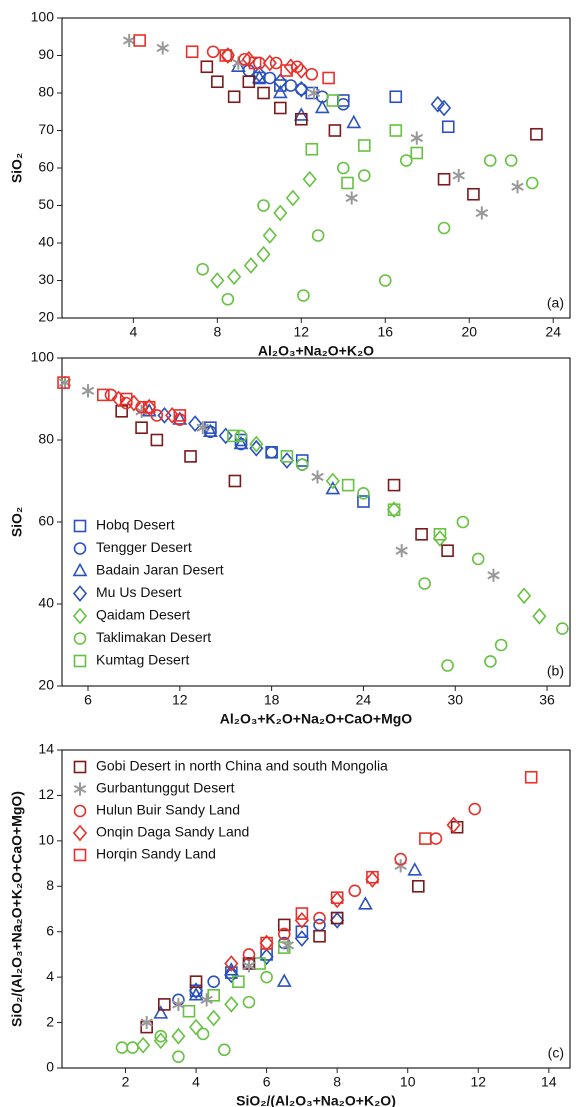 This screenshot has height=1107, width=576. I want to click on legend-label: Badain Jaran Desert, so click(160, 570).